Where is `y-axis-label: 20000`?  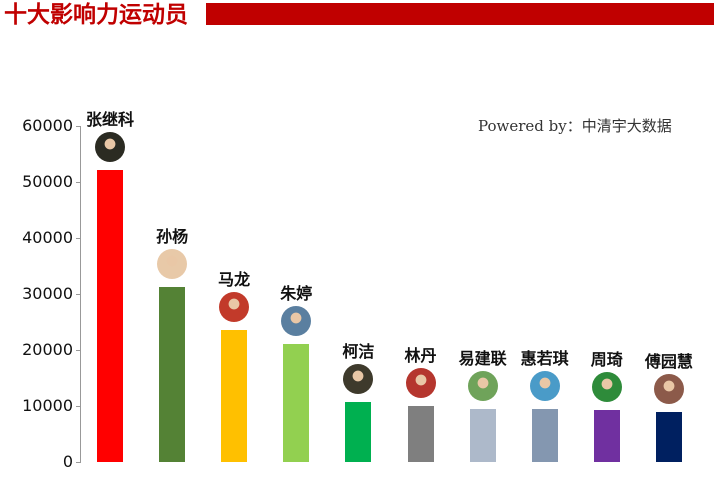
y-axis-label: 20000 is located at coordinates (47, 349).